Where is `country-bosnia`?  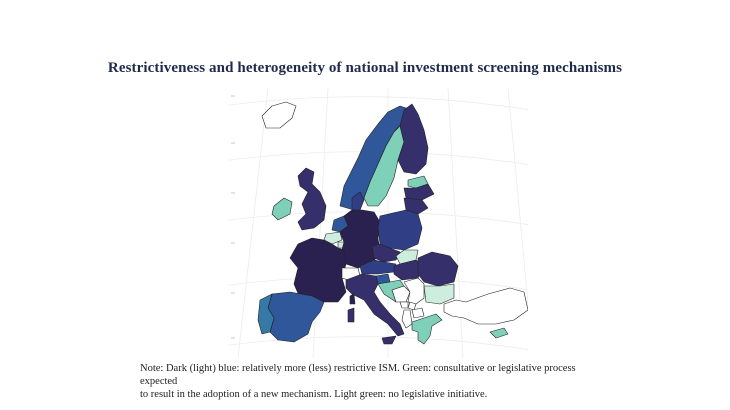
country-bosnia is located at coordinates (401, 294).